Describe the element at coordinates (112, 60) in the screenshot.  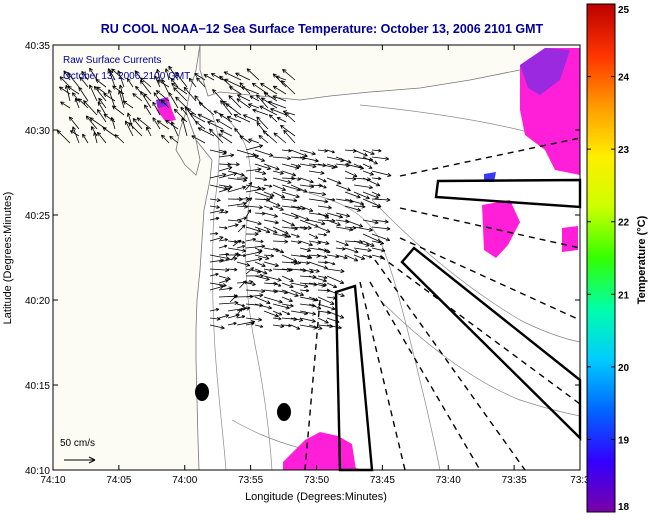
I see `legend-line-1: Raw Surface Currents` at that location.